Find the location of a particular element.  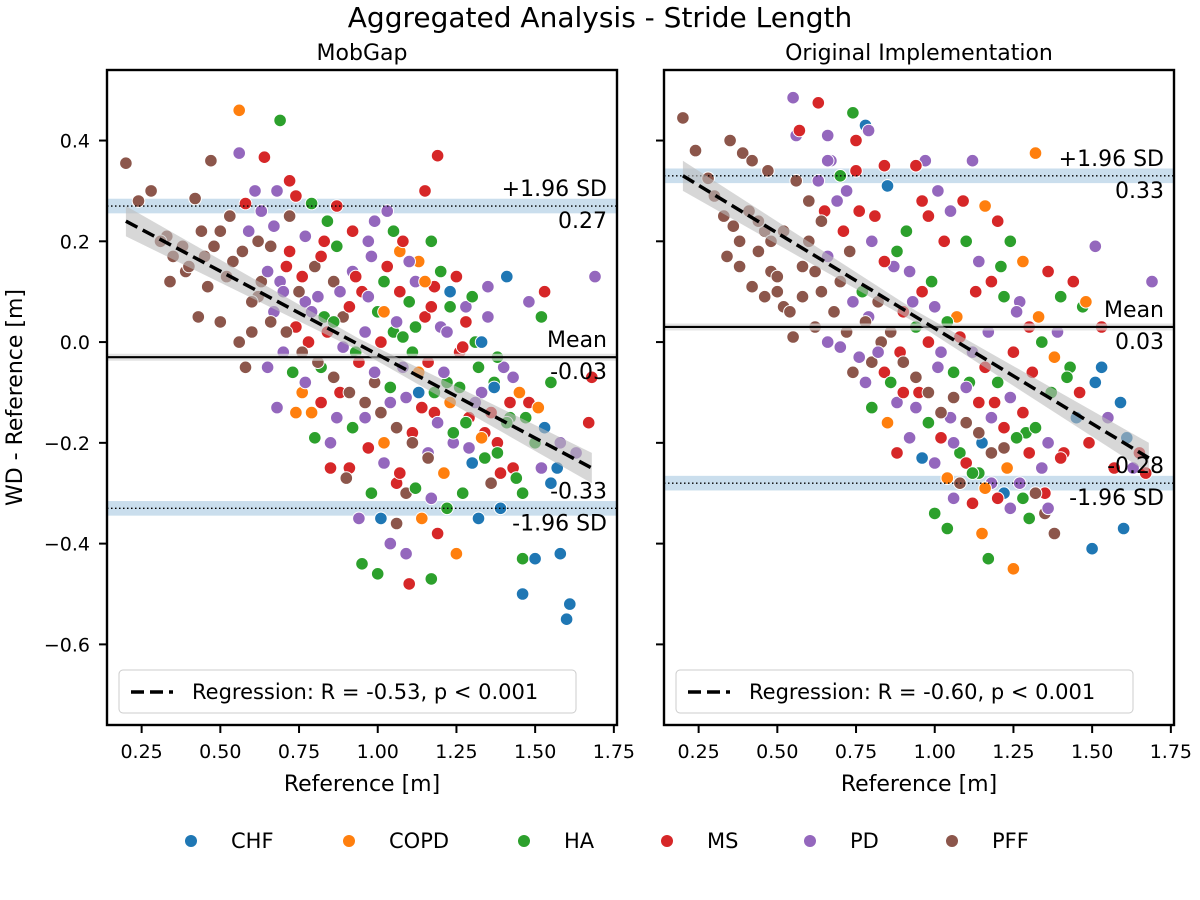

legend-label-pd: PD is located at coordinates (864, 841).